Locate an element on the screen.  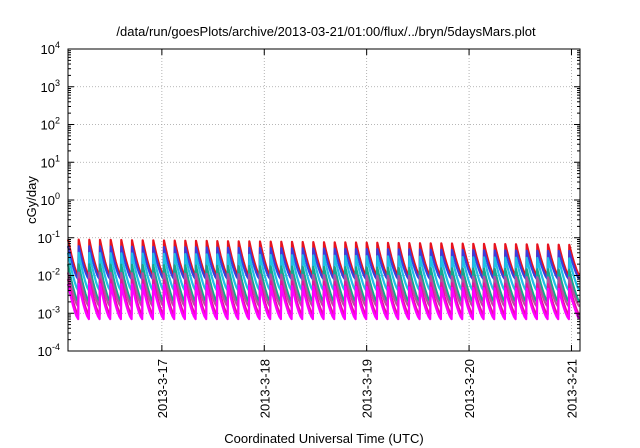
y-tick-label: 10⁻⁴ is located at coordinates (49, 350).